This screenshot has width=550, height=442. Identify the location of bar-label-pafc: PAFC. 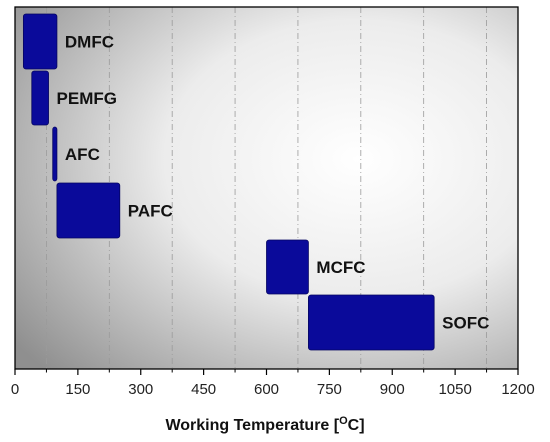
(150, 211).